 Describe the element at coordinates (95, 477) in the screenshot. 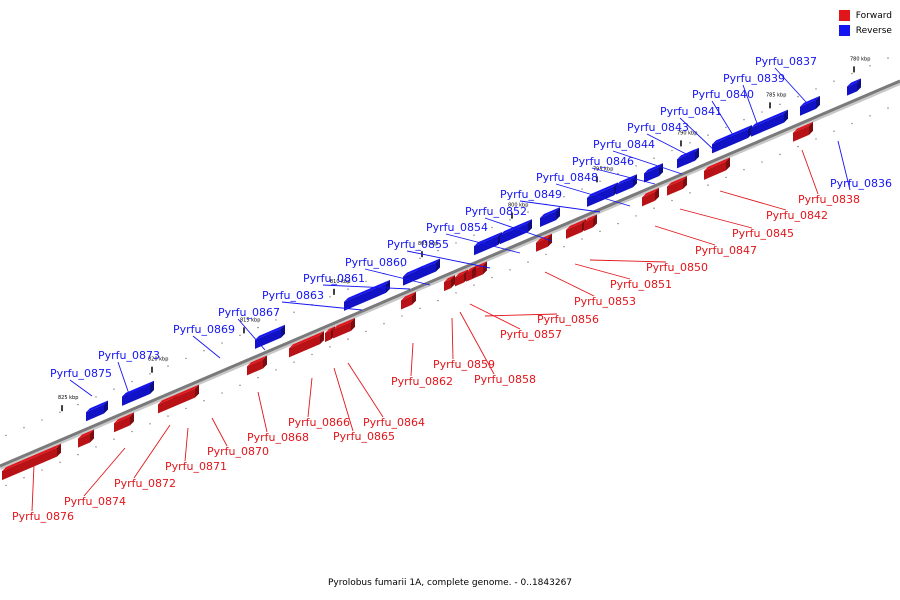

I see `gene-label-group: Pyrfu_0874` at that location.